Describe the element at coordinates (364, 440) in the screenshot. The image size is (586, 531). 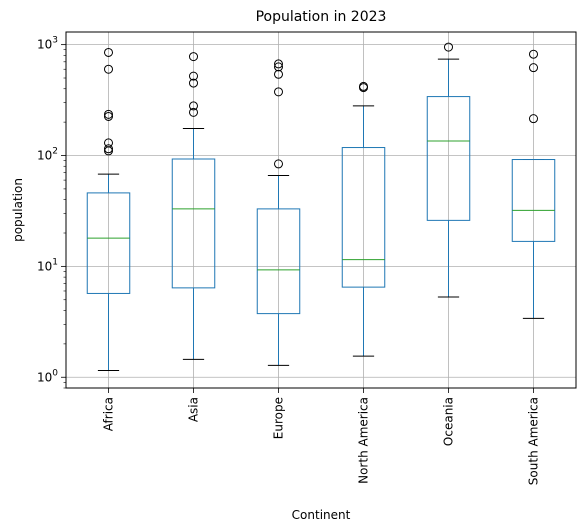
I see `x-tick-label: North America` at that location.